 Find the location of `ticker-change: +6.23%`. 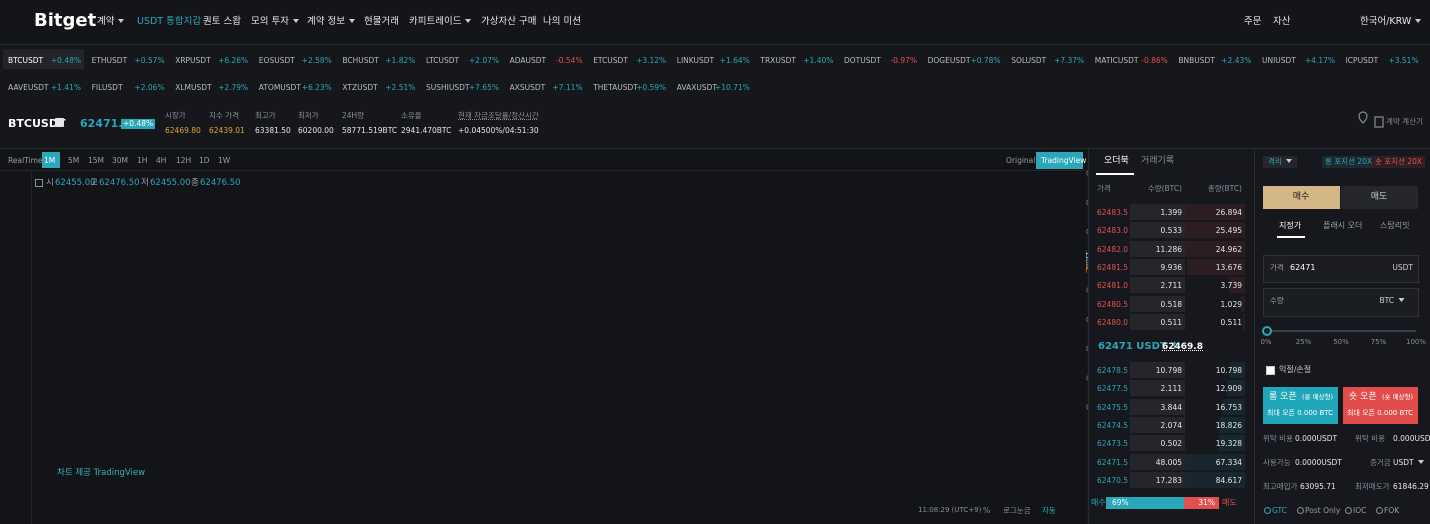

ticker-change: +6.23% is located at coordinates (316, 87).